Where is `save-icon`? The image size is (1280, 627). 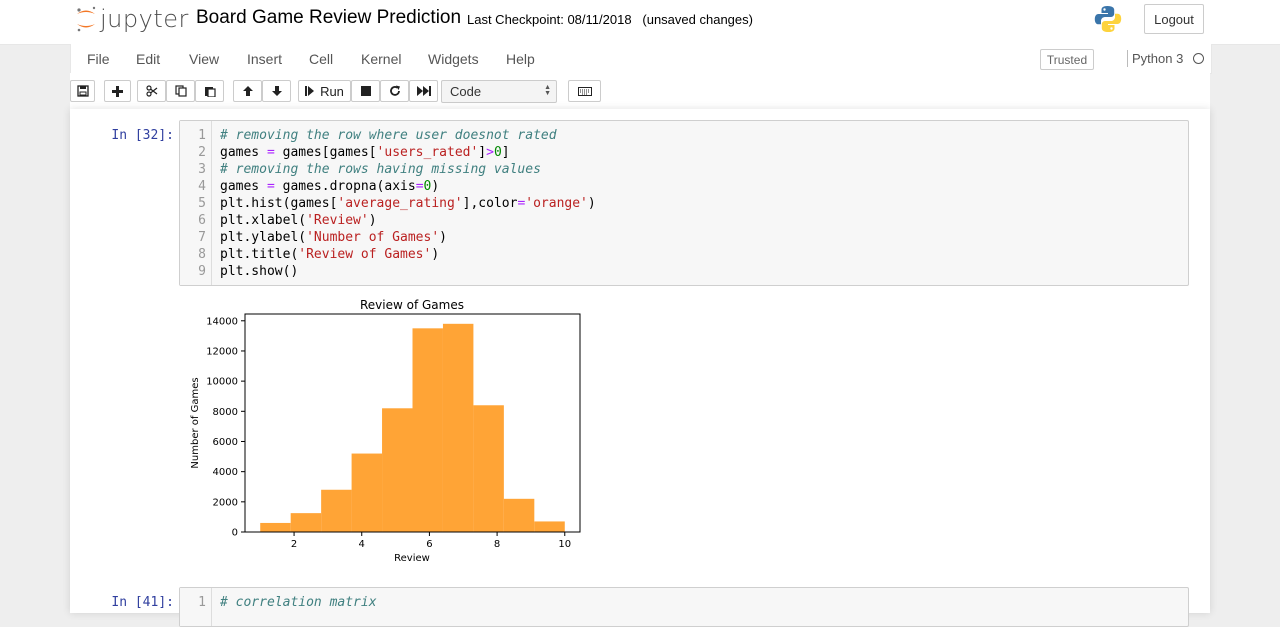 save-icon is located at coordinates (82, 91).